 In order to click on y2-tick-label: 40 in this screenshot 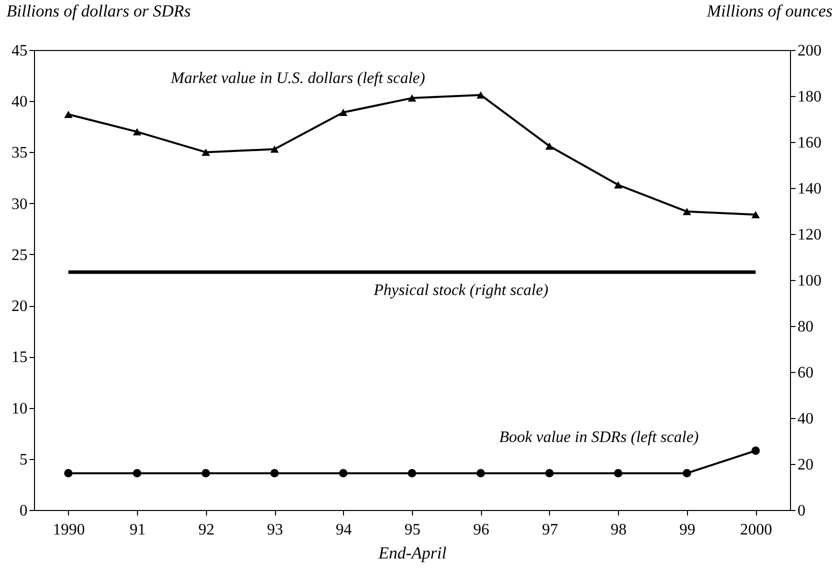, I will do `click(806, 419)`.